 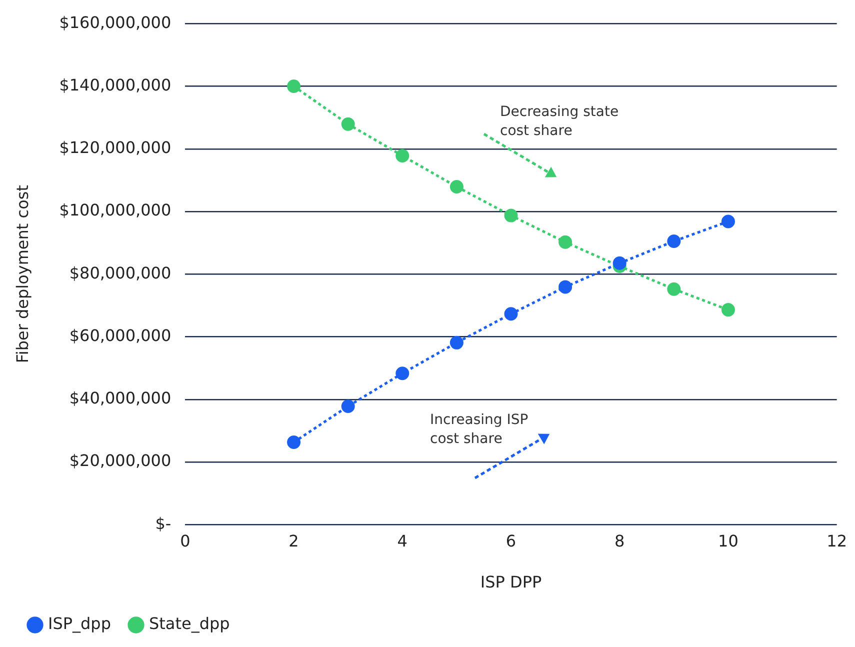 I want to click on y-axis-title: Fiber deployment cost, so click(x=22, y=274).